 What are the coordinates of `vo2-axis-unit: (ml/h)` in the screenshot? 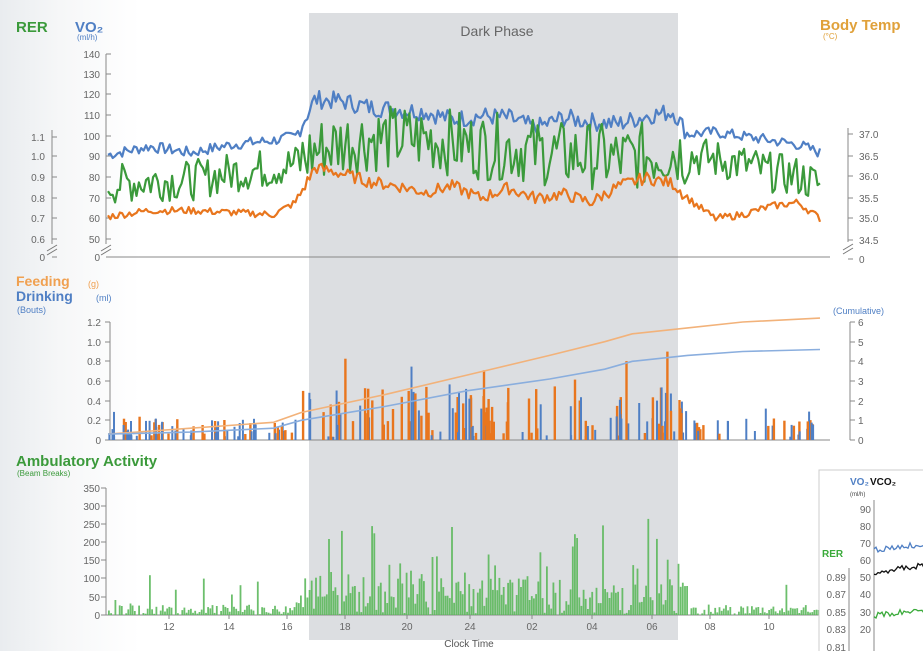 It's located at (87, 37).